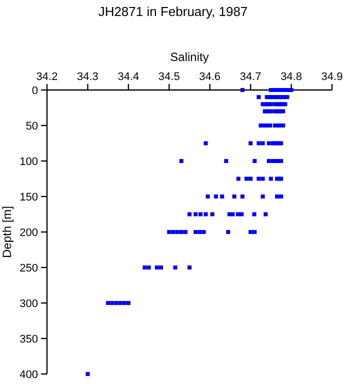 The width and height of the screenshot is (346, 384). Describe the element at coordinates (7, 232) in the screenshot. I see `y-axis-title: Depth [m]` at that location.